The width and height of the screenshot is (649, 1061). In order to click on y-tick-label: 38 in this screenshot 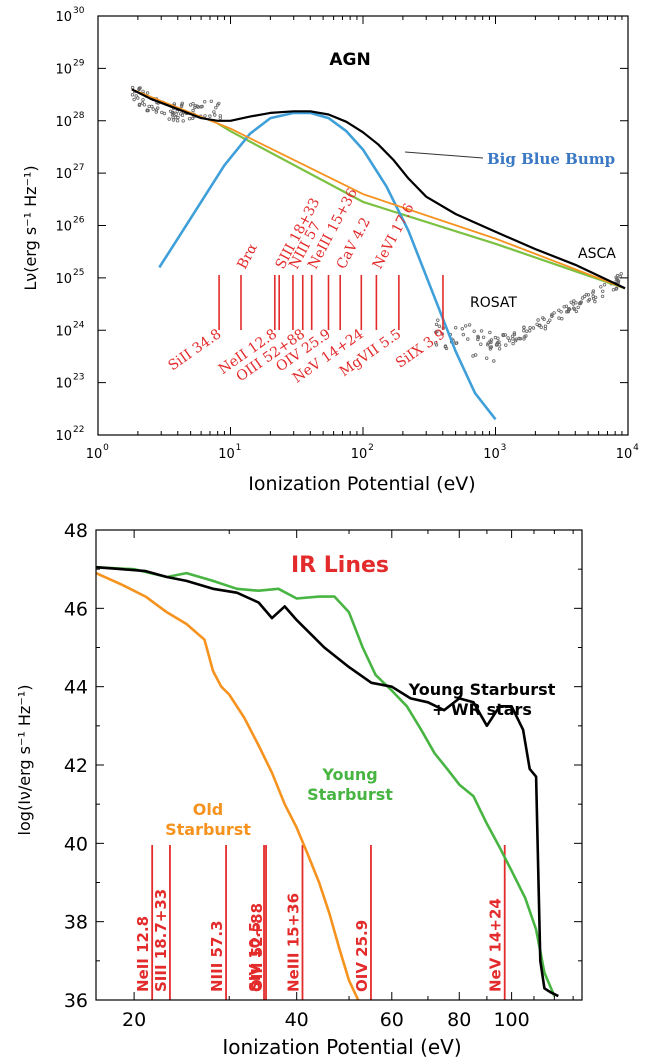, I will do `click(76, 923)`.